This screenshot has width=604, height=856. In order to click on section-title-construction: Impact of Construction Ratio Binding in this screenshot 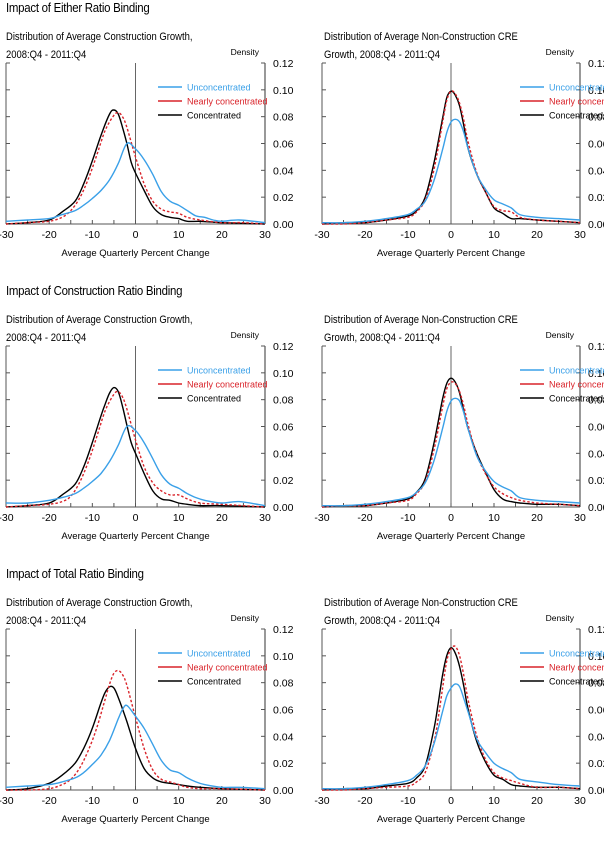, I will do `click(94, 290)`.